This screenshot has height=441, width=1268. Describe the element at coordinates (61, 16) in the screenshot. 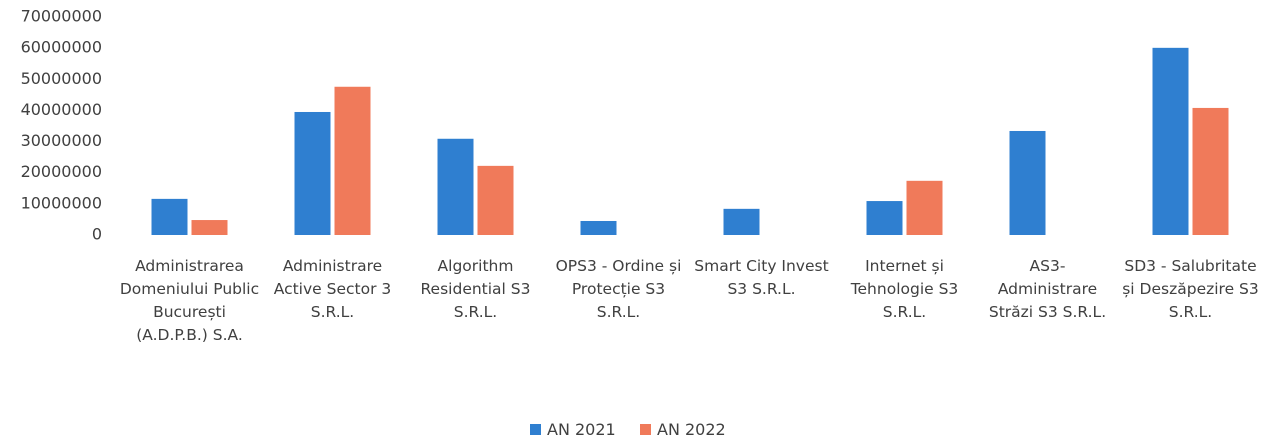

I see `y-tick-label: 70000000` at that location.